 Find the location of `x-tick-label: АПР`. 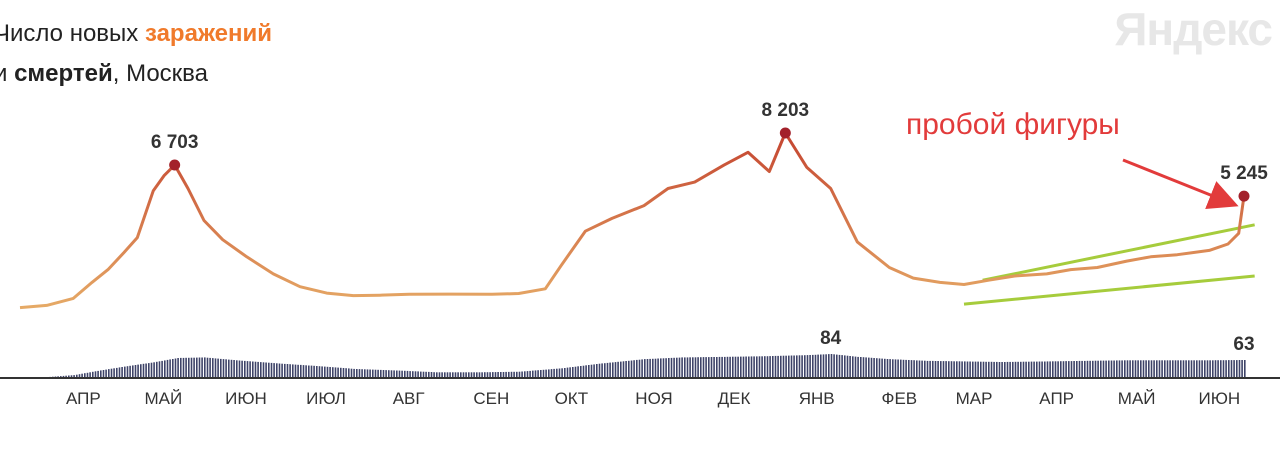

x-tick-label: АПР is located at coordinates (83, 398).